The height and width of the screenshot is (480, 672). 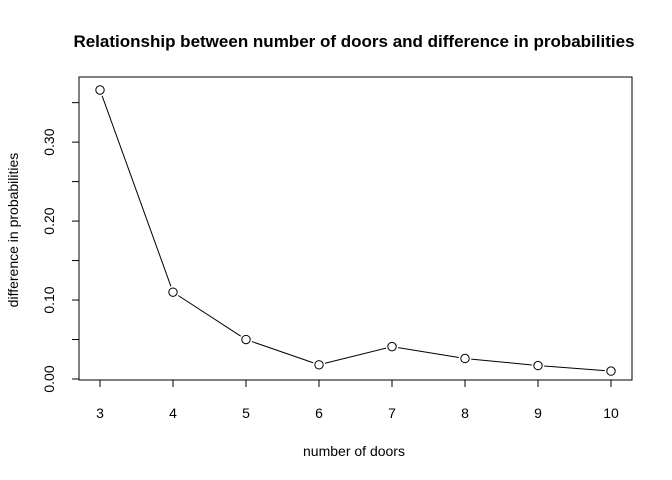 What do you see at coordinates (392, 413) in the screenshot?
I see `x-tick-label: 7` at bounding box center [392, 413].